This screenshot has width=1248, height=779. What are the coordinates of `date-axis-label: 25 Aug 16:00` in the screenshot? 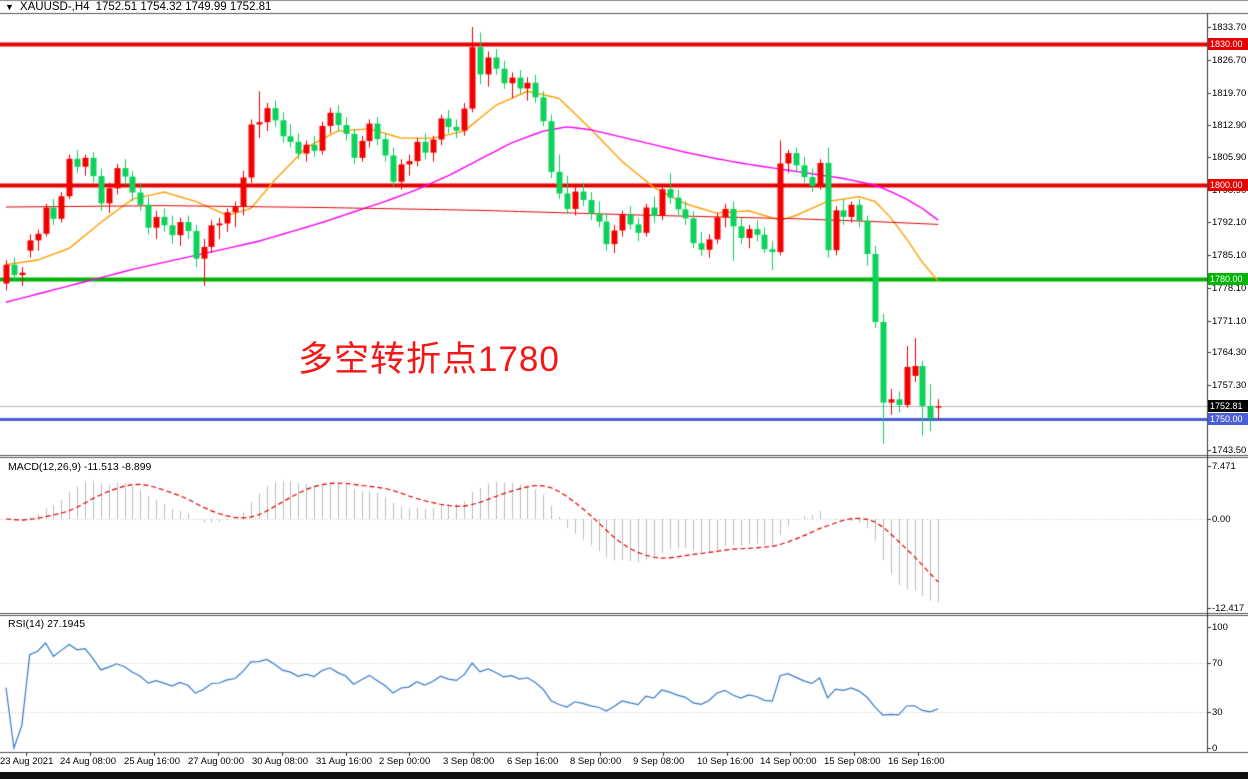 It's located at (152, 761).